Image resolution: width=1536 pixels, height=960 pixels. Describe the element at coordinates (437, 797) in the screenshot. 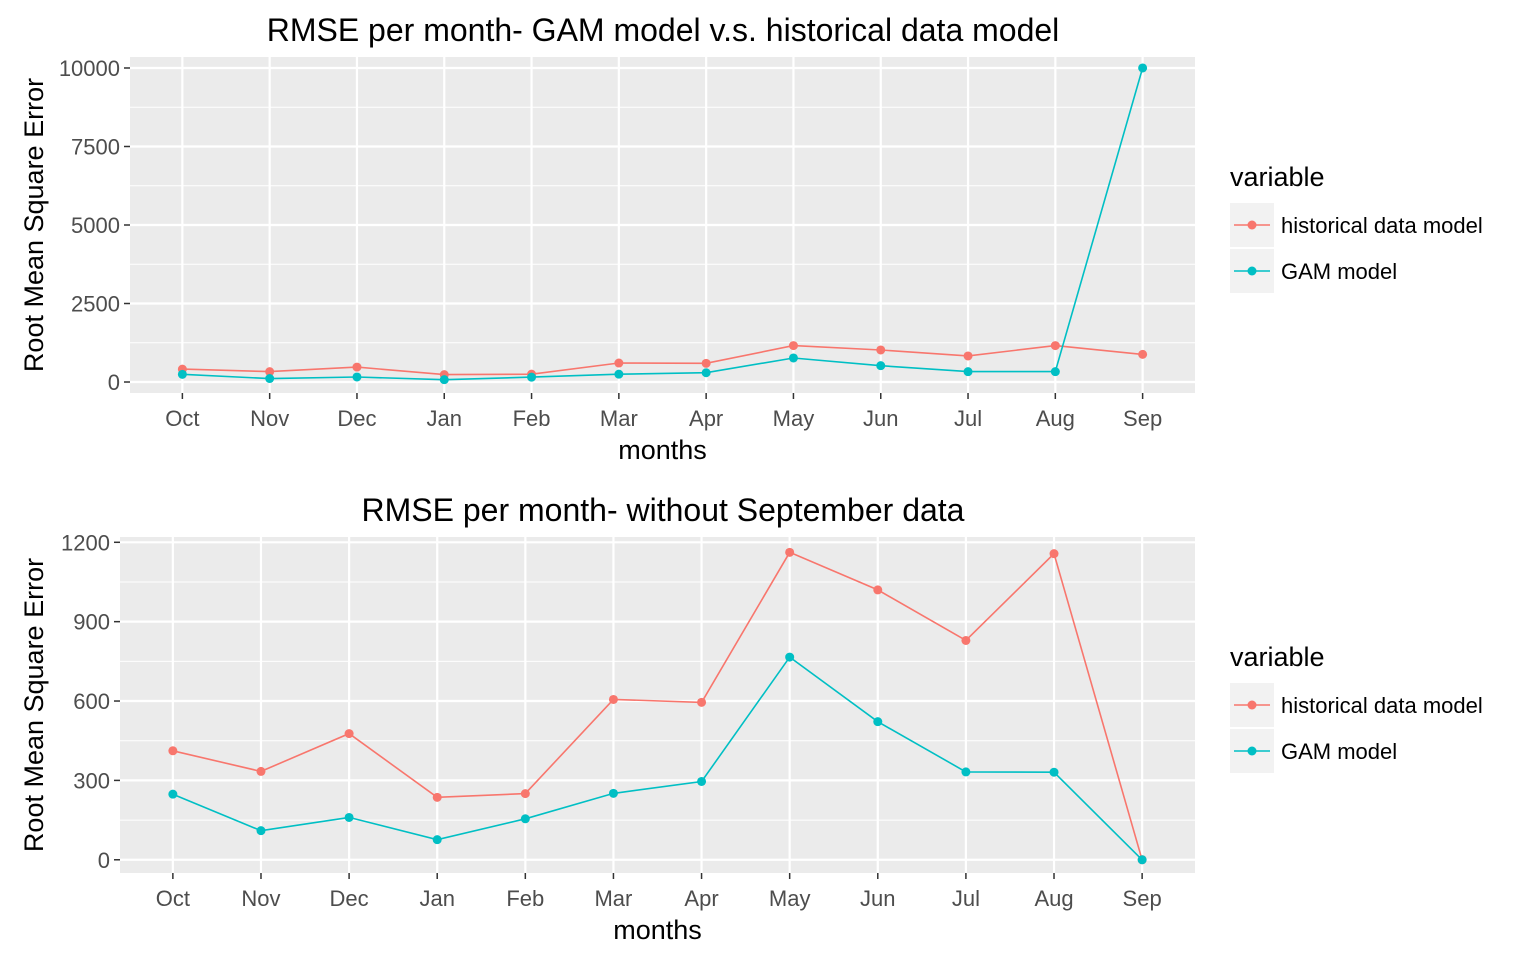

I see `data-point-historical-jan` at that location.